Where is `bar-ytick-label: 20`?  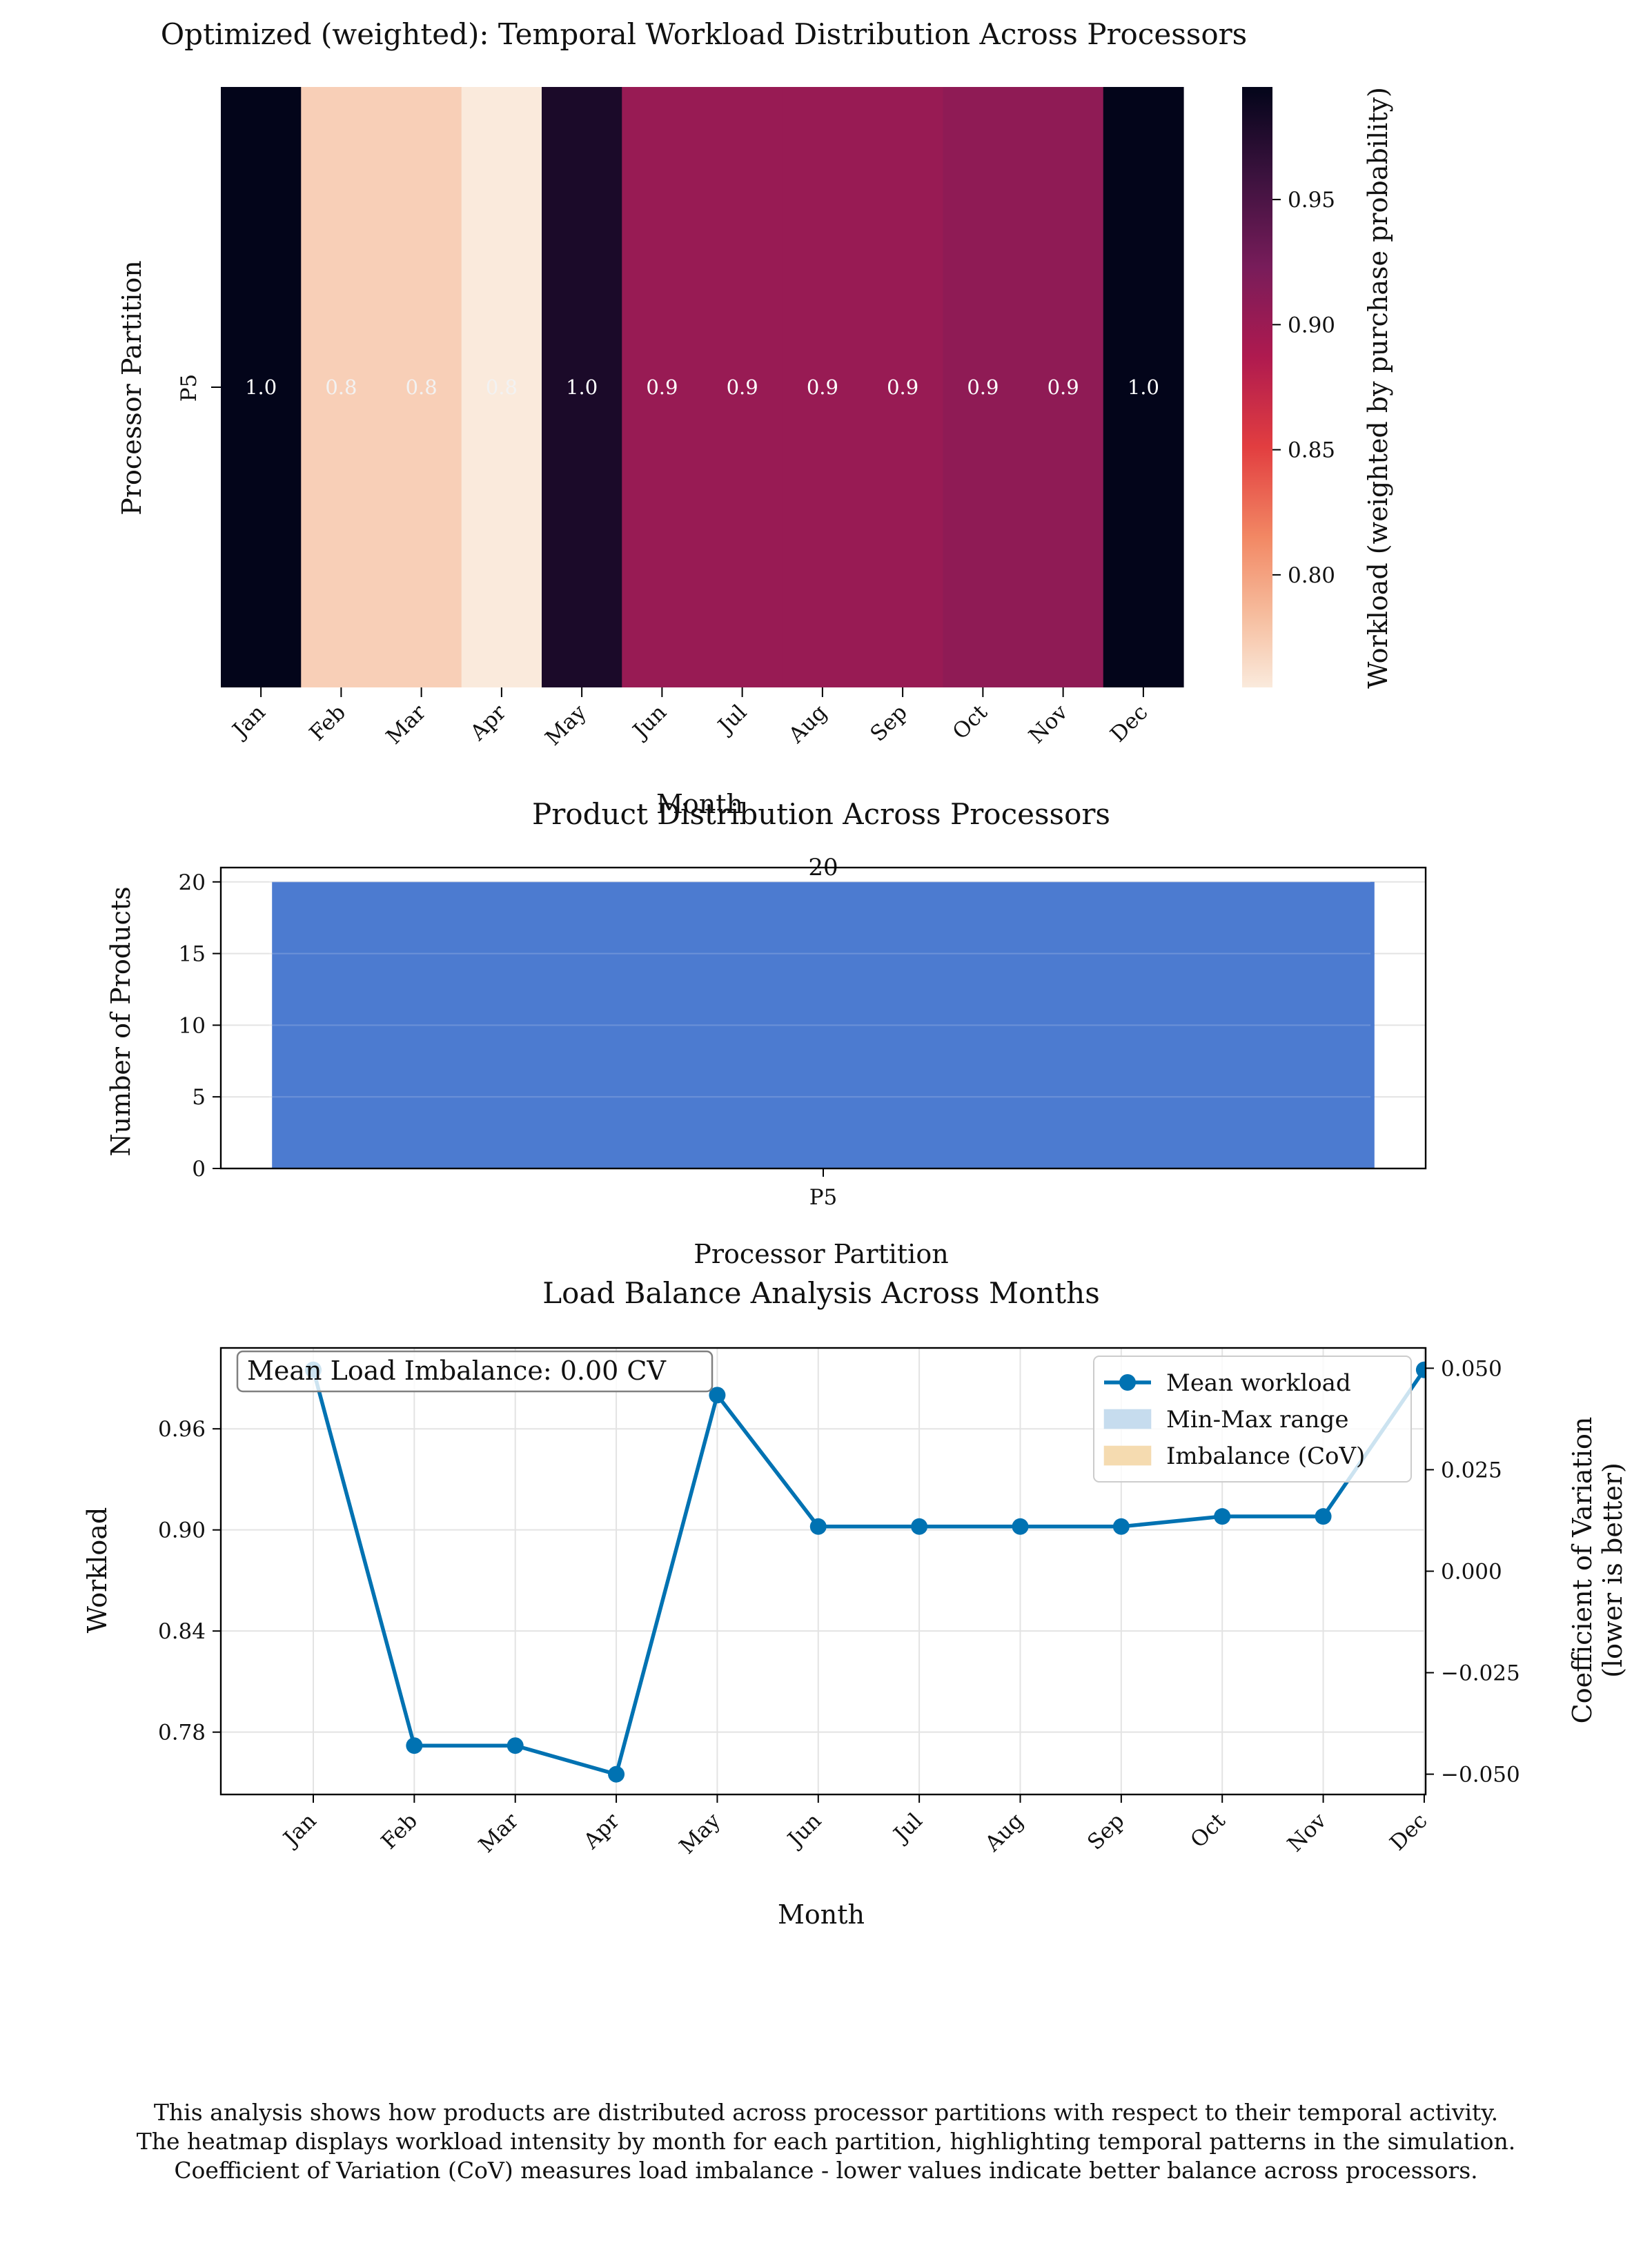 bar-ytick-label: 20 is located at coordinates (192, 882).